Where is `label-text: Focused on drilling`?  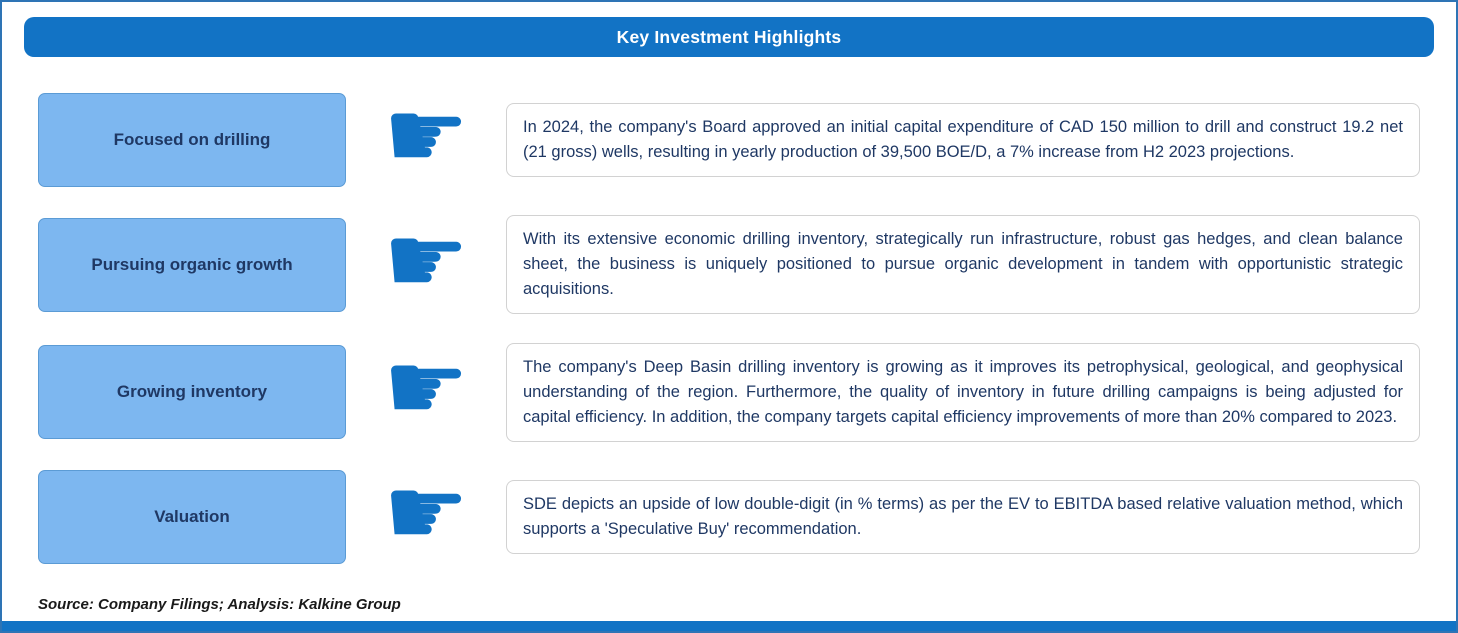
label-text: Focused on drilling is located at coordinates (192, 140).